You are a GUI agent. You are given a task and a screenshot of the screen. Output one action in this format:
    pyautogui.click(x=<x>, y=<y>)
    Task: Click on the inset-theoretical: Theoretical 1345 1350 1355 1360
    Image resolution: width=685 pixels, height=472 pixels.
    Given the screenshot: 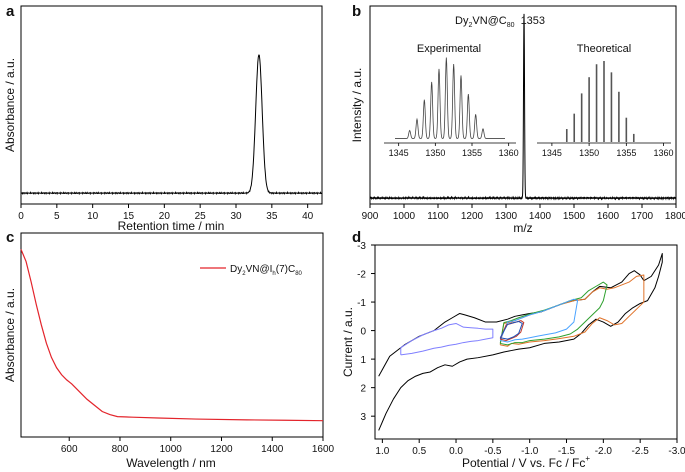 What is the action you would take?
    pyautogui.click(x=605, y=100)
    